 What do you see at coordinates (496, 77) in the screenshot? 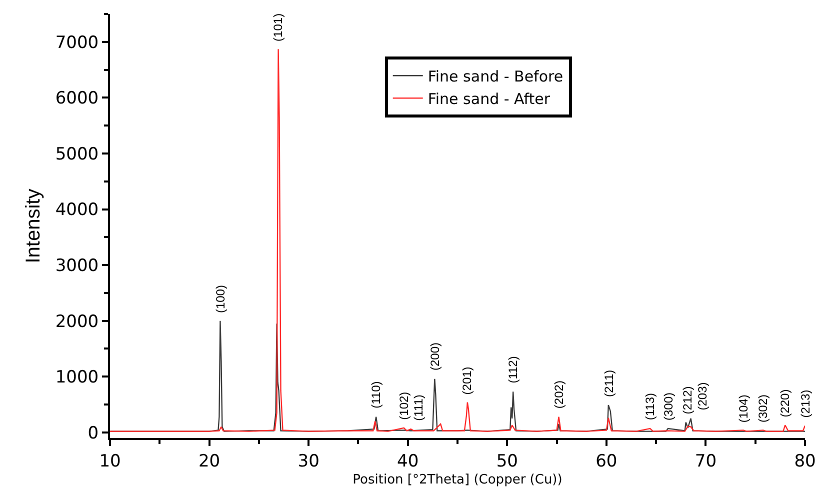
I see `legend-label: Fine sand - Before` at bounding box center [496, 77].